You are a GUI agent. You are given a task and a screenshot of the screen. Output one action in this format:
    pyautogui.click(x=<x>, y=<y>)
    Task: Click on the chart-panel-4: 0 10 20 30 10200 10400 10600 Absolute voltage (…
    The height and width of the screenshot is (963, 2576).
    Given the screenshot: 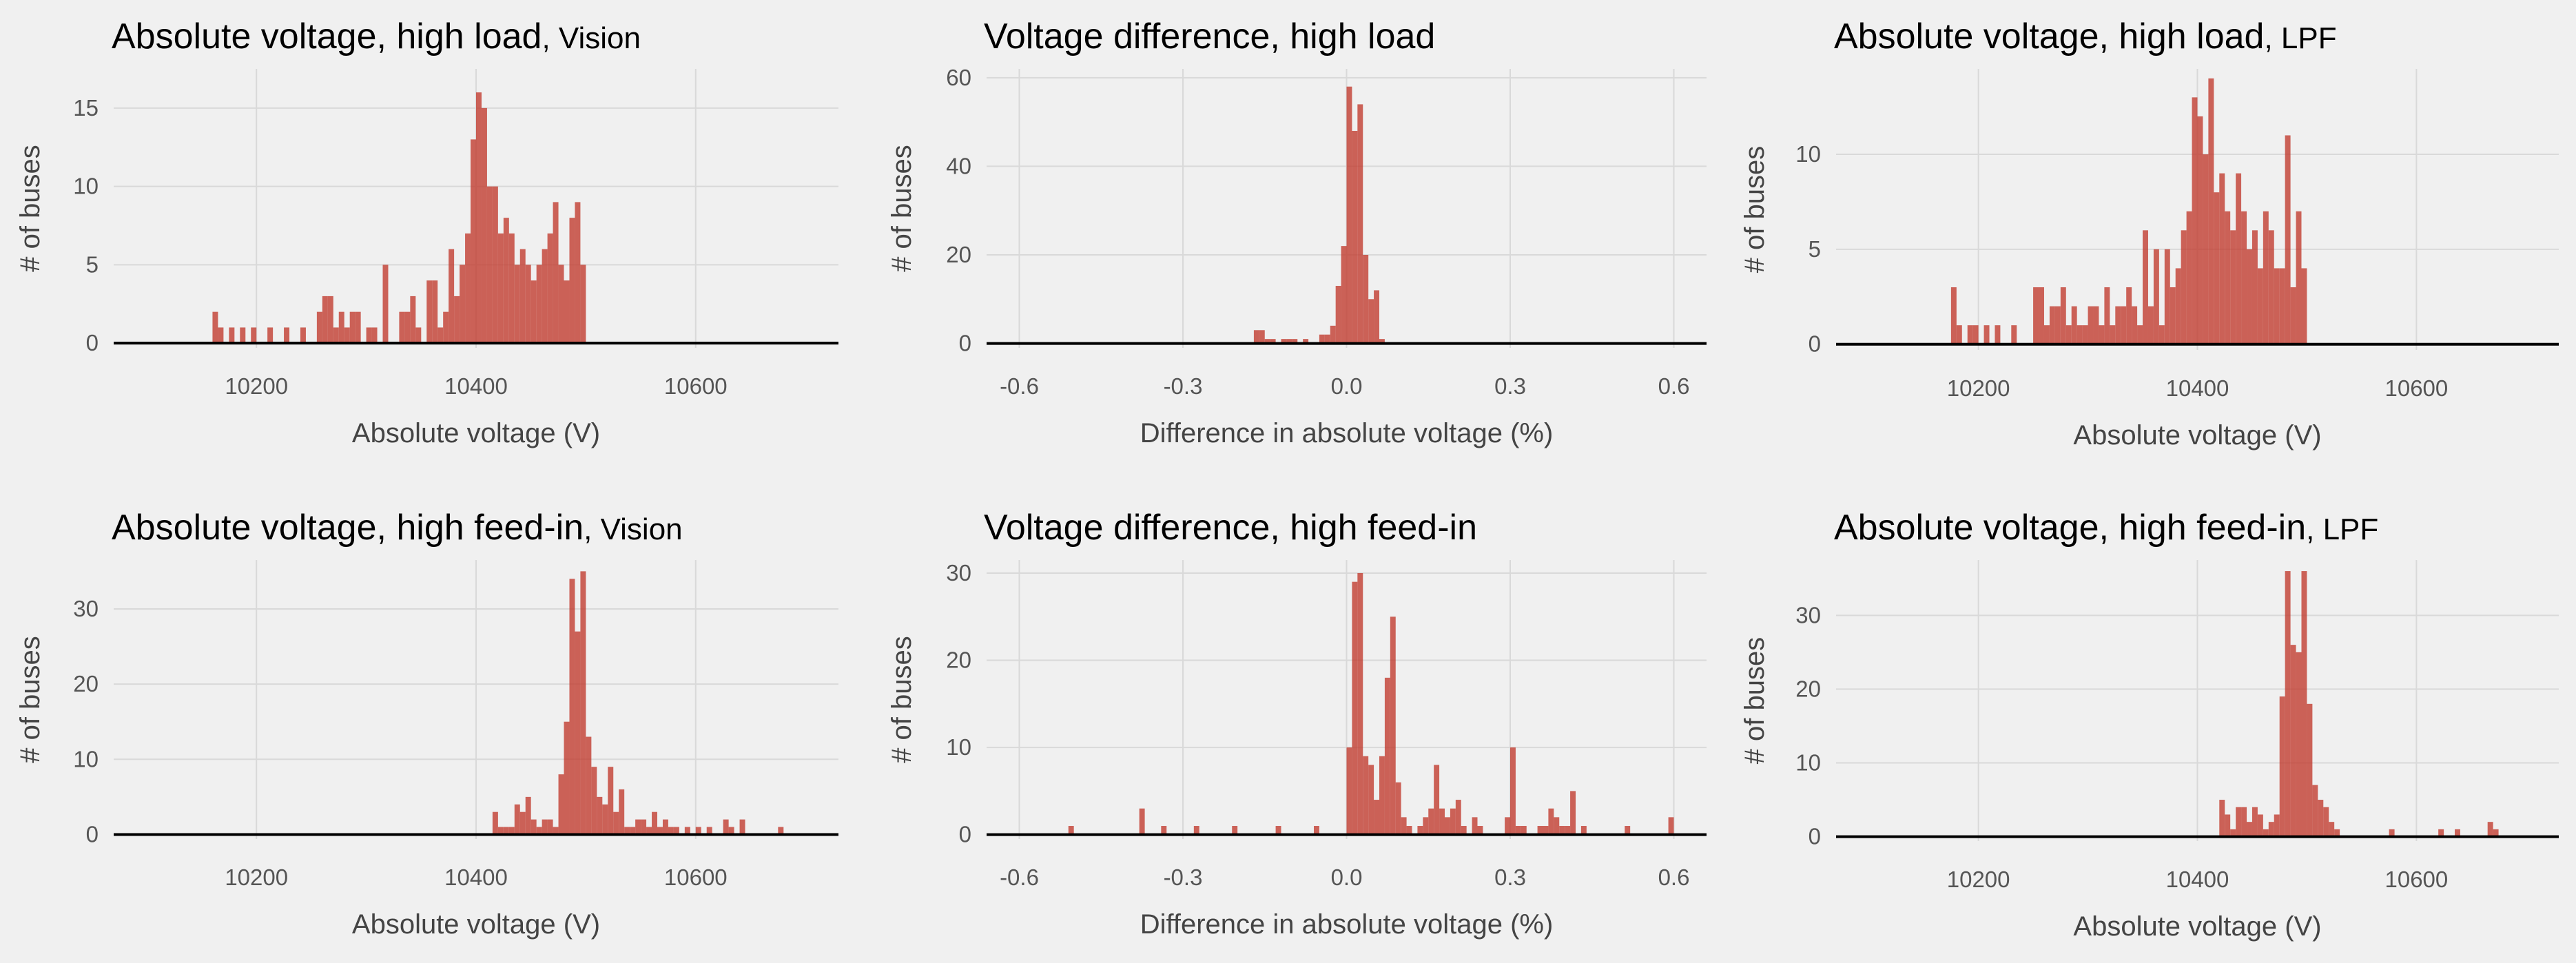 What is the action you would take?
    pyautogui.click(x=426, y=724)
    